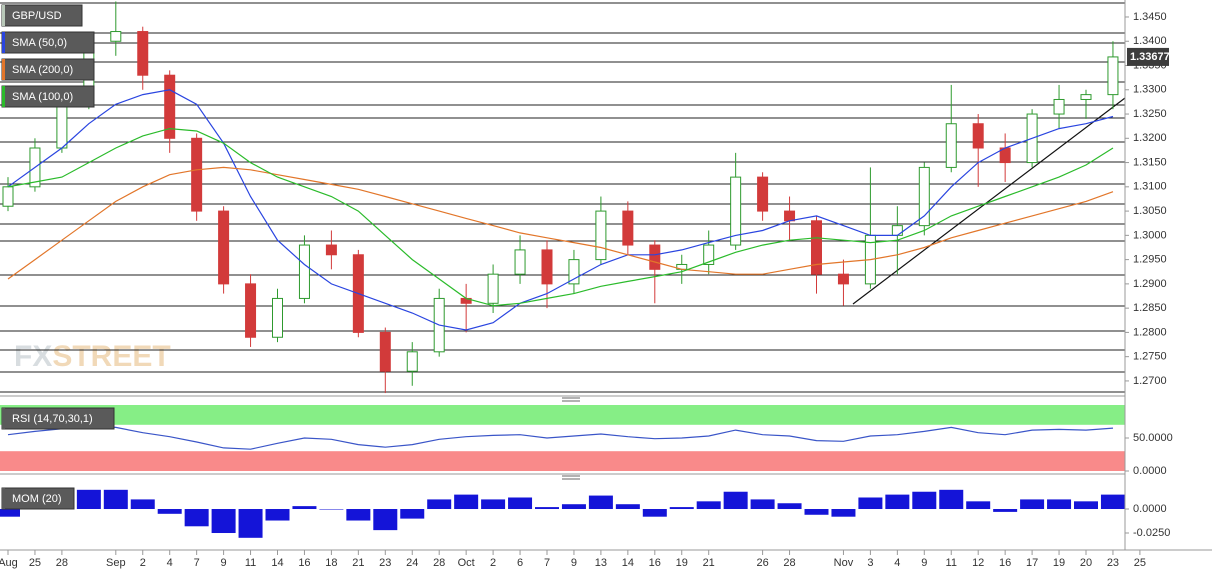 This screenshot has width=1212, height=576. I want to click on y-tick-label: 1.2750, so click(1150, 357).